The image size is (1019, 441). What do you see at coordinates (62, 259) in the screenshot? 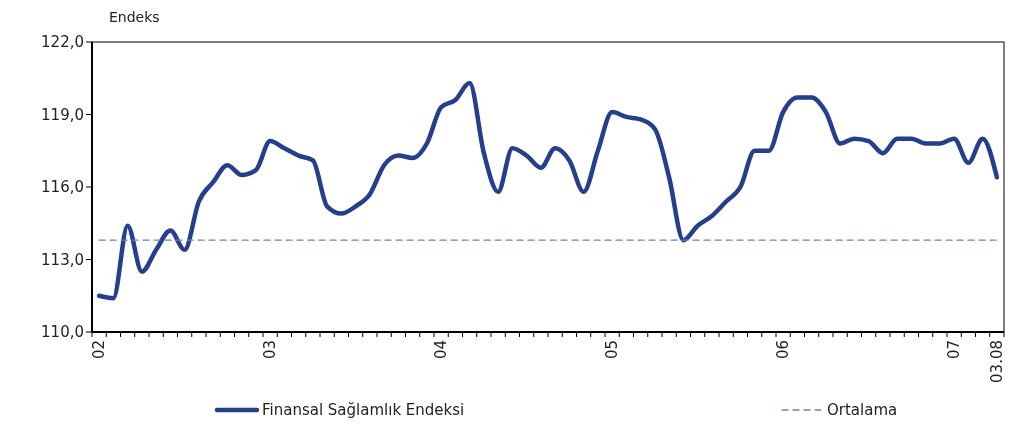
I see `y-tick-label: 113,0` at bounding box center [62, 259].